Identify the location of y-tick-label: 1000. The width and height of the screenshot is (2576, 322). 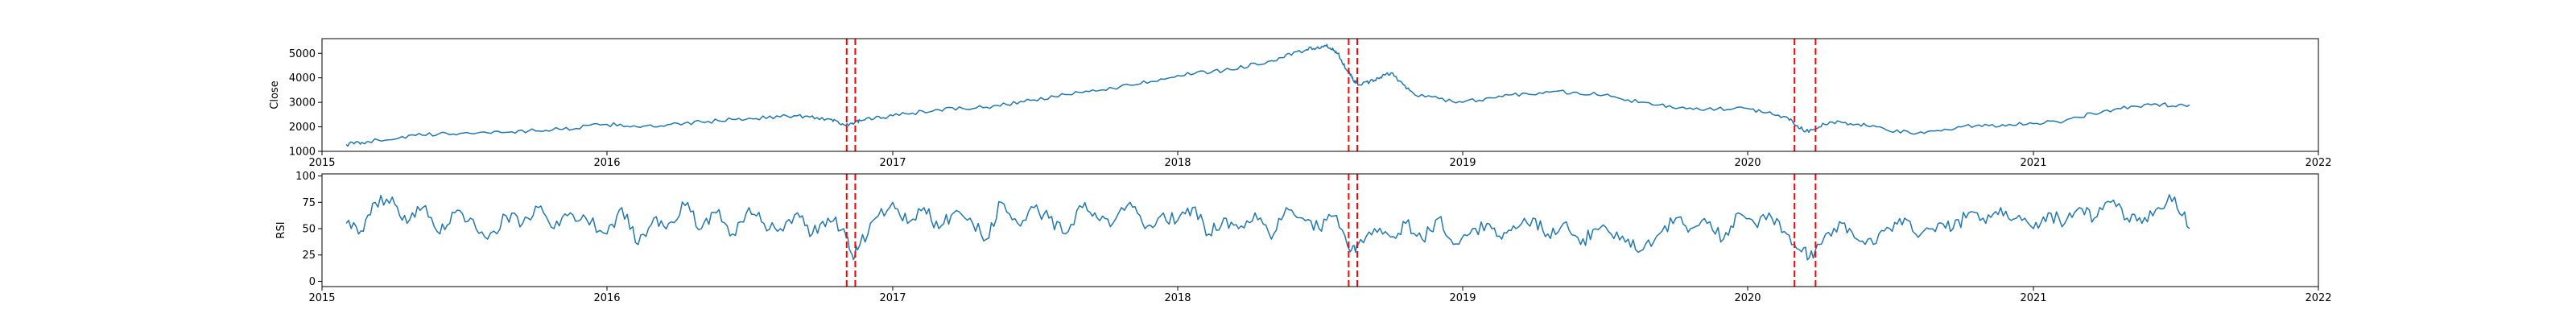
(302, 153).